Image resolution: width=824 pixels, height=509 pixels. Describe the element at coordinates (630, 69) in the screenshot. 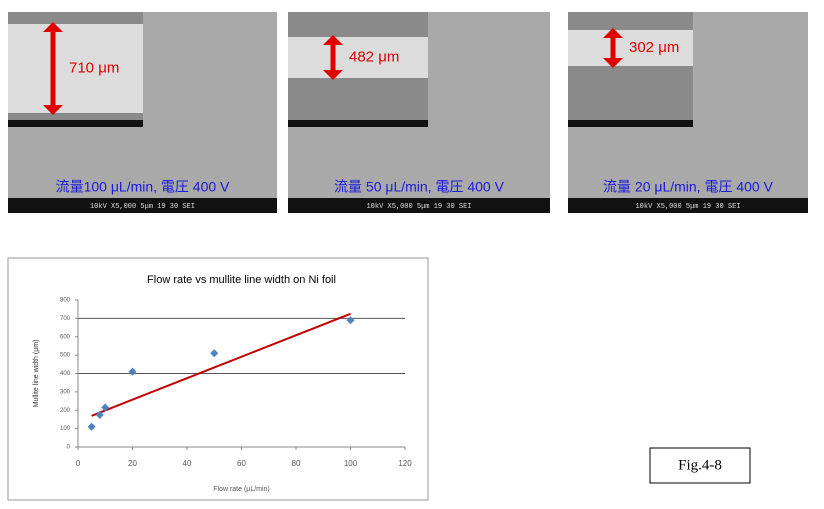

I see `inset` at that location.